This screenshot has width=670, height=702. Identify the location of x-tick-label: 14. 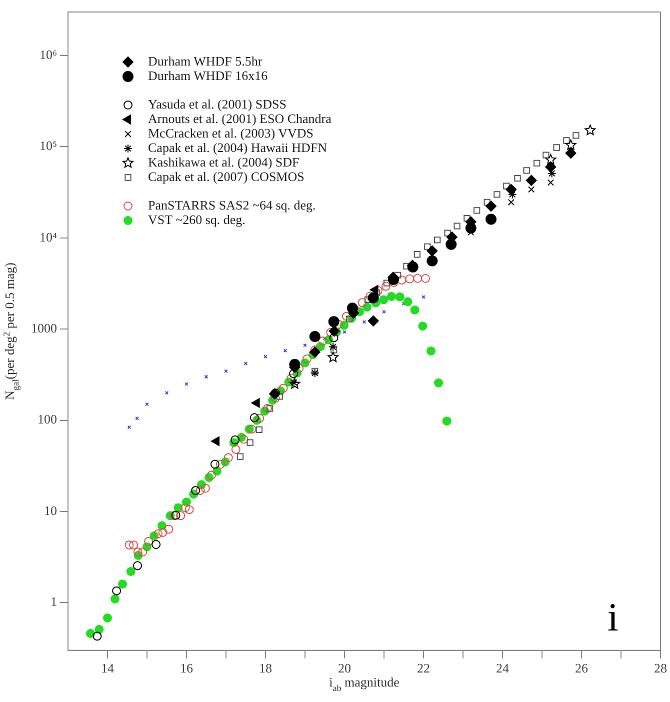
(107, 668).